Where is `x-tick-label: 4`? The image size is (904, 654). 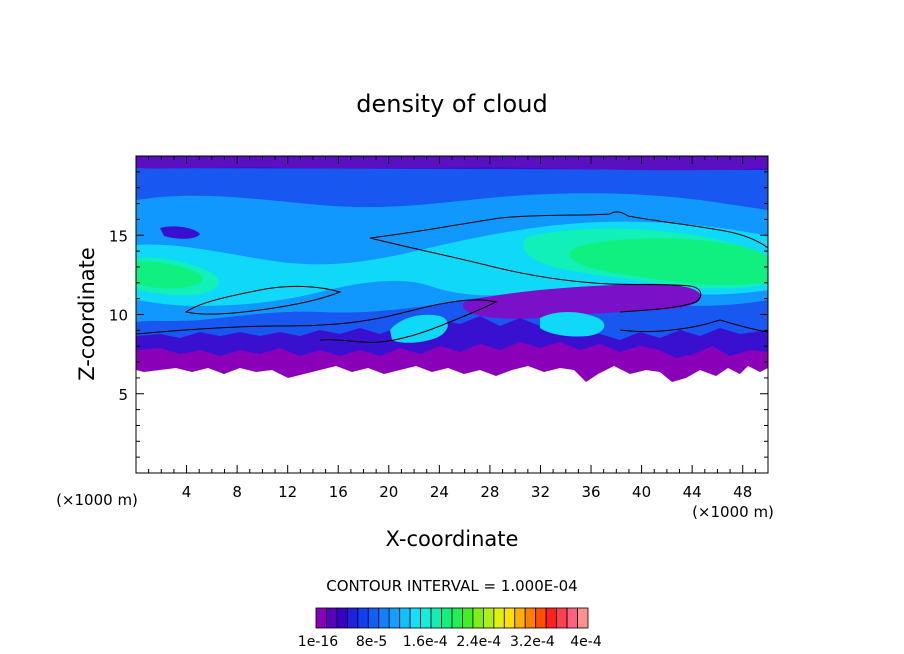 x-tick-label: 4 is located at coordinates (187, 492).